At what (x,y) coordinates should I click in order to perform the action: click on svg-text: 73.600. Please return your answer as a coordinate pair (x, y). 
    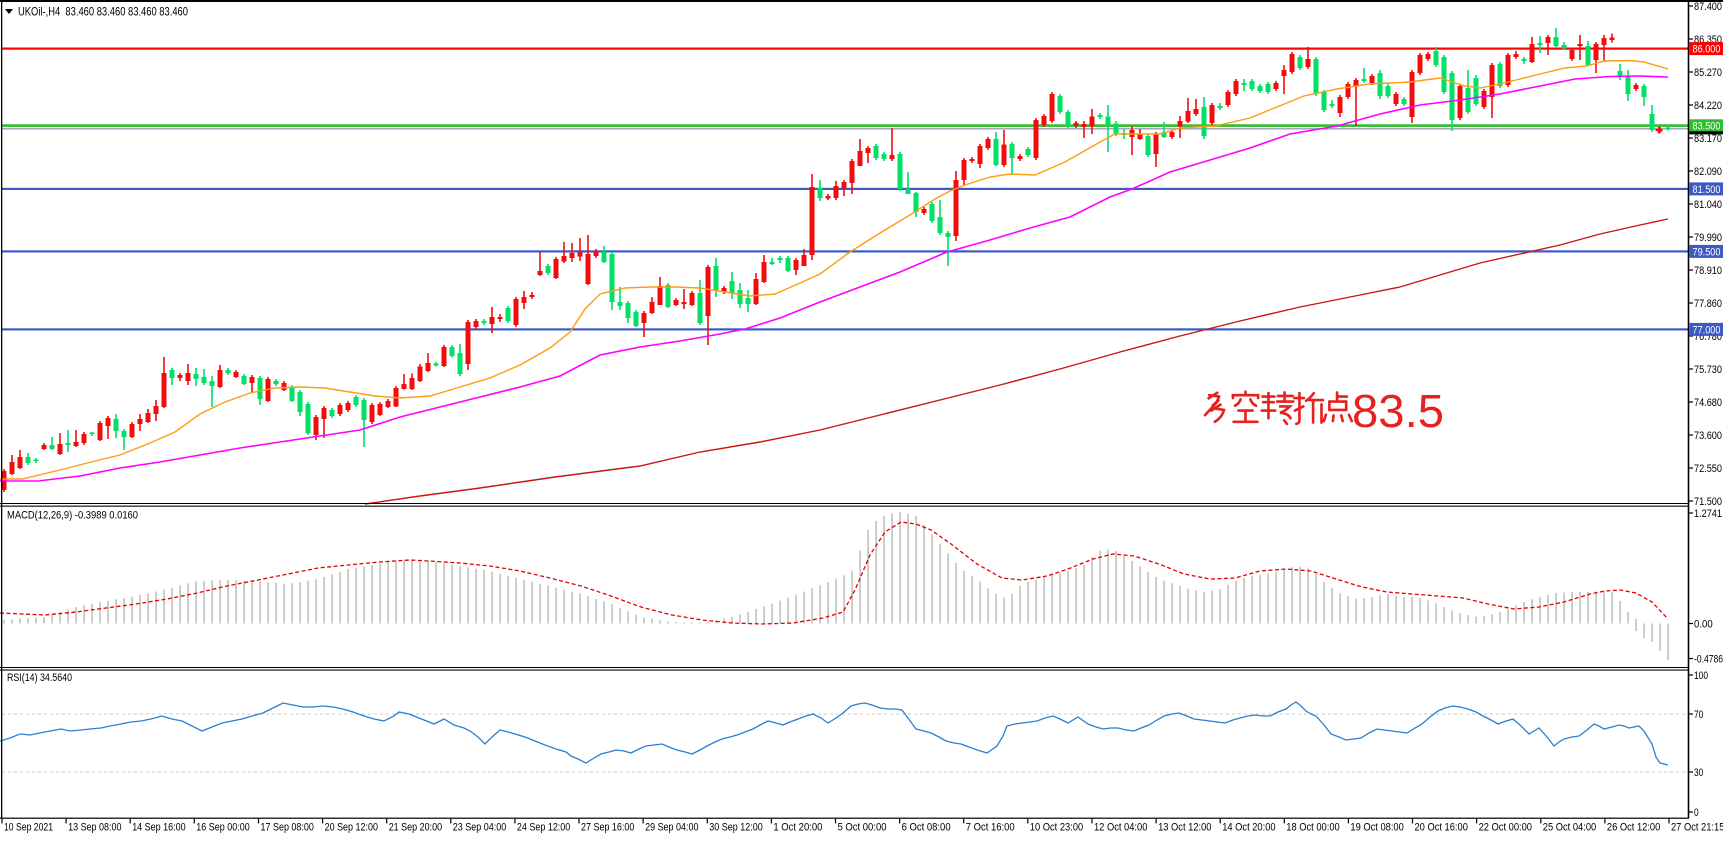
    Looking at the image, I should click on (1708, 436).